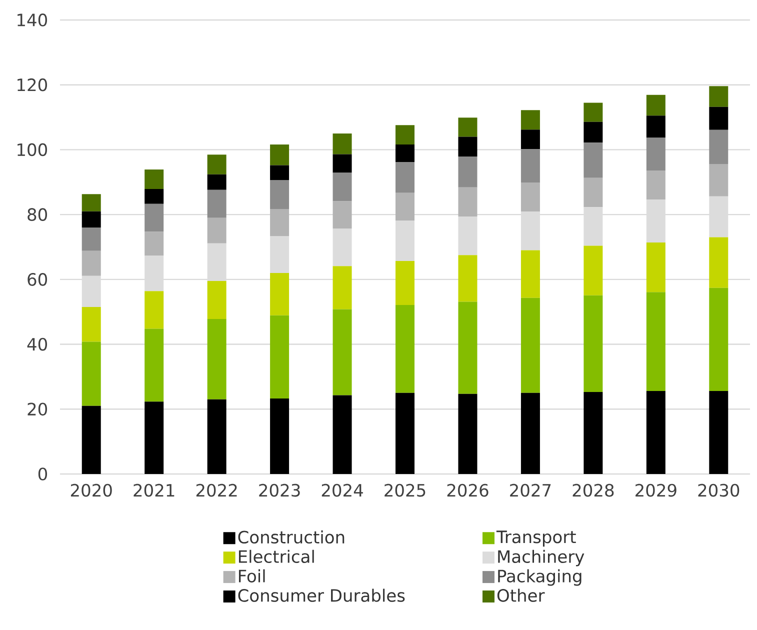  Describe the element at coordinates (216, 490) in the screenshot. I see `x-tick-label: 2022` at that location.